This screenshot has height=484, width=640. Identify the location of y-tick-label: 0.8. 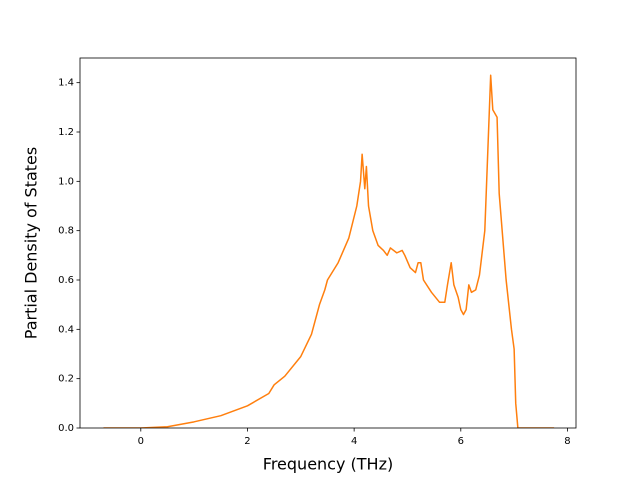
(66, 231).